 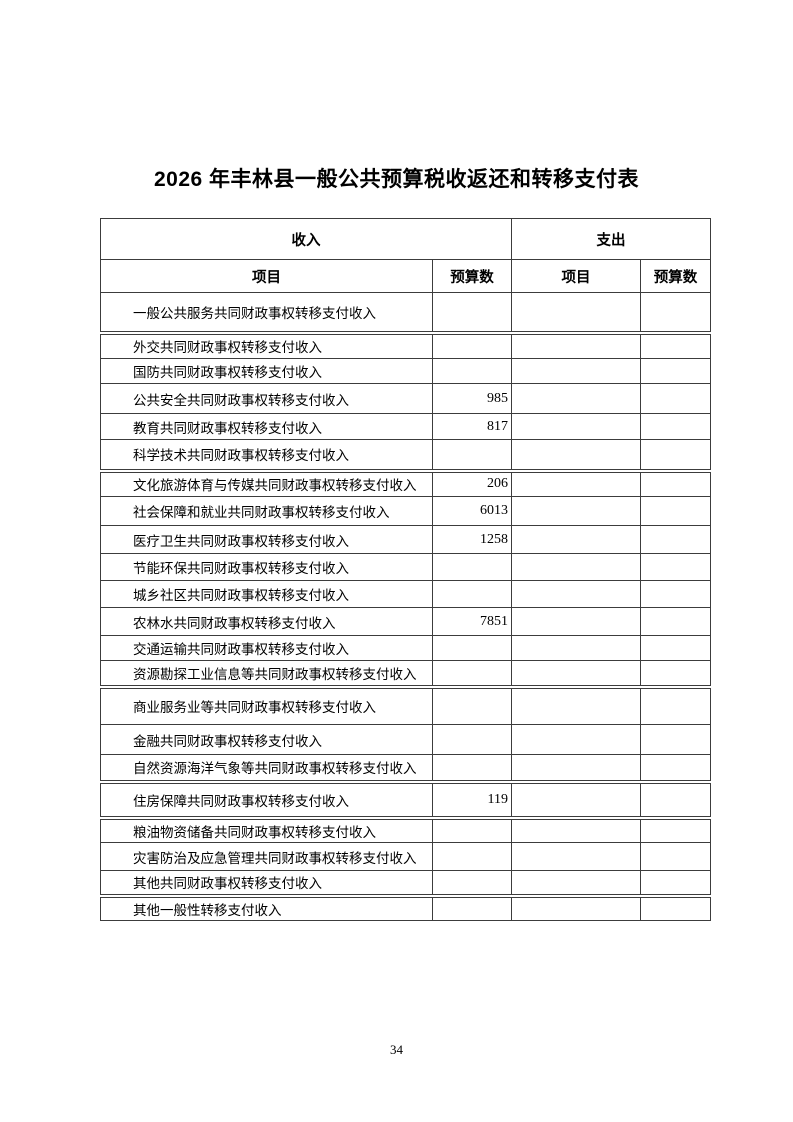 I want to click on income-item-cell: 灾害防治及应急管理共同财政事权转移支付收入, so click(x=266, y=856).